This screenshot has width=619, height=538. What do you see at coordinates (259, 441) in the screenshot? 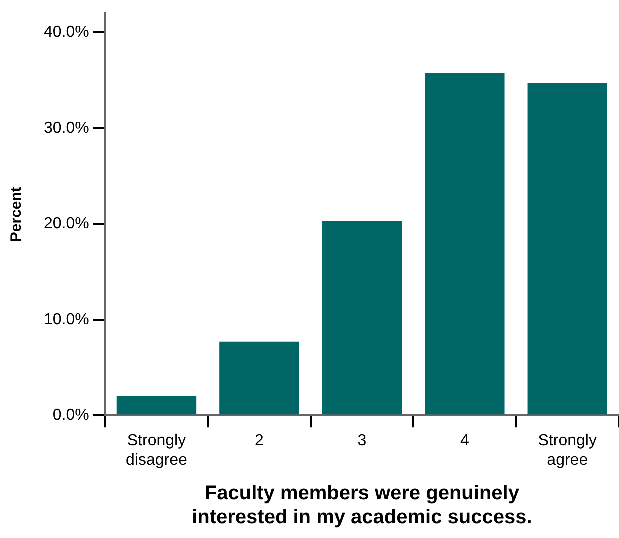
I see `x-tick-label: 2` at bounding box center [259, 441].